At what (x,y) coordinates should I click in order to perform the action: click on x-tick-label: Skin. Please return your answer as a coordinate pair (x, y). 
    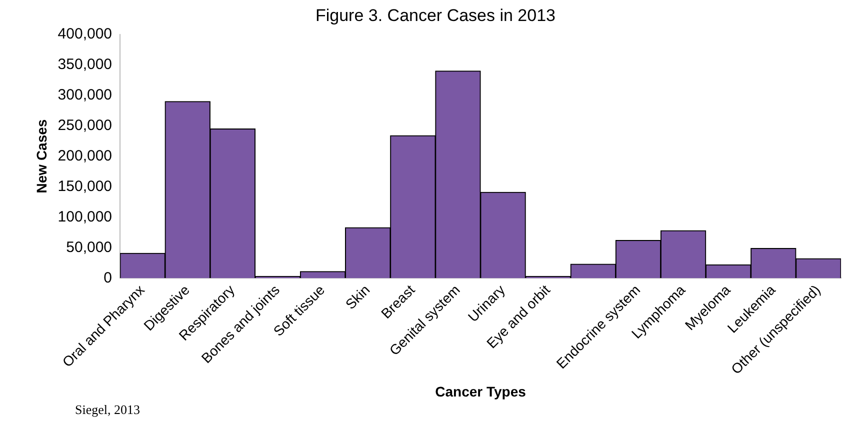
    Looking at the image, I should click on (357, 297).